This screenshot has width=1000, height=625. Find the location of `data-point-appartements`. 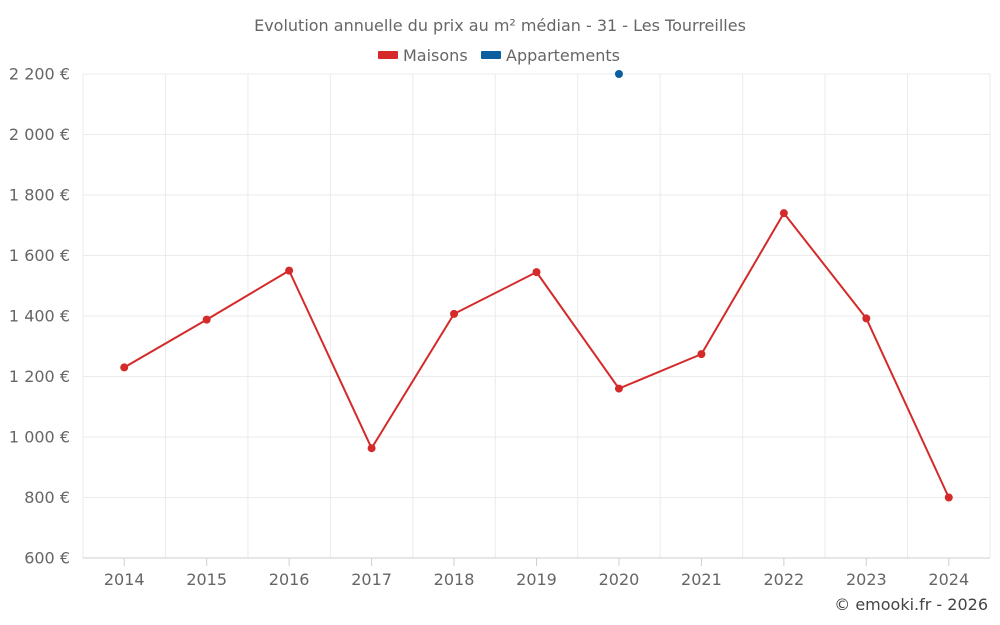

data-point-appartements is located at coordinates (618, 74).